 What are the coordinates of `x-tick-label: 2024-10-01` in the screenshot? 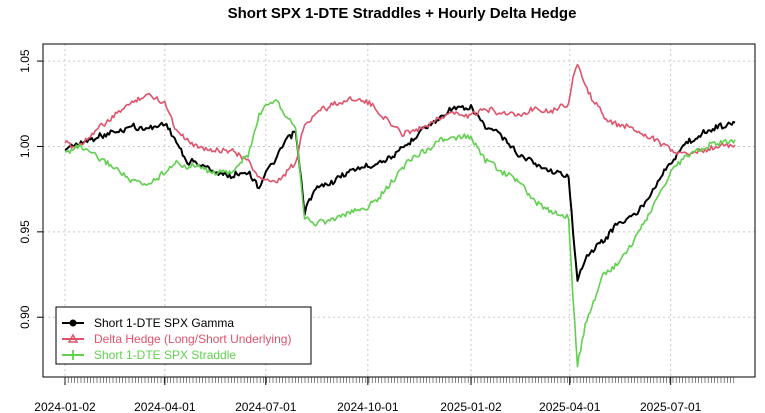 It's located at (368, 406).